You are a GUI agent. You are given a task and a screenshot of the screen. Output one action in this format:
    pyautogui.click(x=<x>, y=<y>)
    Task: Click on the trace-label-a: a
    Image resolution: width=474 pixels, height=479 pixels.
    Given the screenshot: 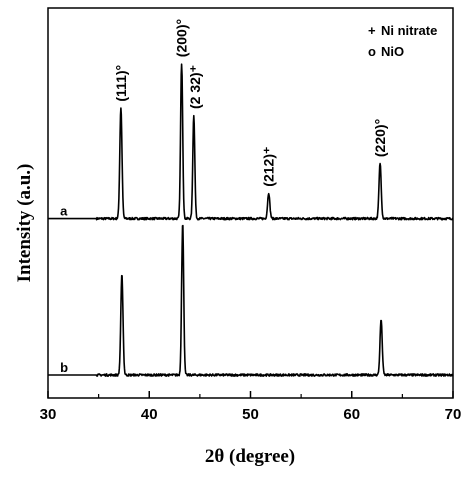 What is the action you would take?
    pyautogui.click(x=64, y=211)
    